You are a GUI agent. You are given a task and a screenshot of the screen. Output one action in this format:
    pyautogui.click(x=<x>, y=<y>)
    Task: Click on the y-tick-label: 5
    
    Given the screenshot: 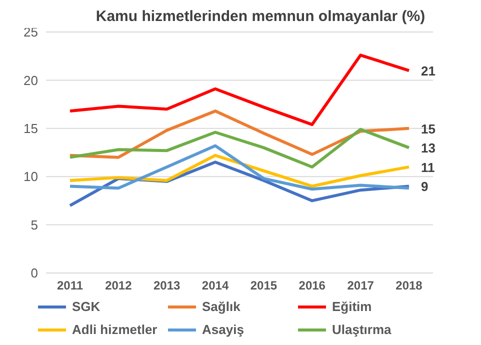 What is the action you would take?
    pyautogui.click(x=34, y=224)
    